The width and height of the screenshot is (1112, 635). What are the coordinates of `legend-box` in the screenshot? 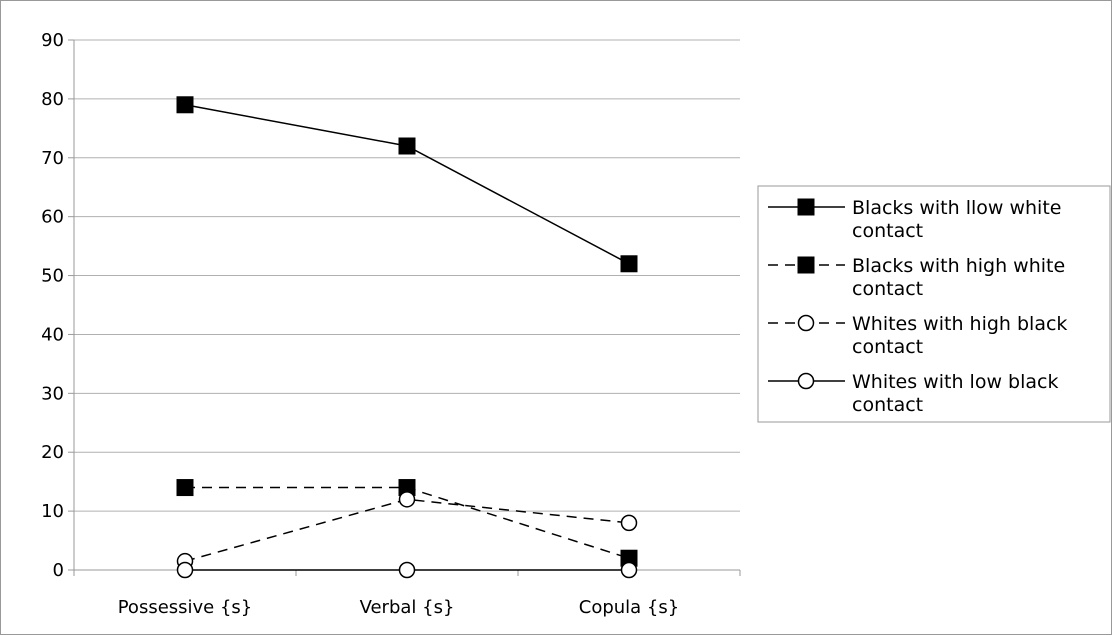 It's located at (934, 304).